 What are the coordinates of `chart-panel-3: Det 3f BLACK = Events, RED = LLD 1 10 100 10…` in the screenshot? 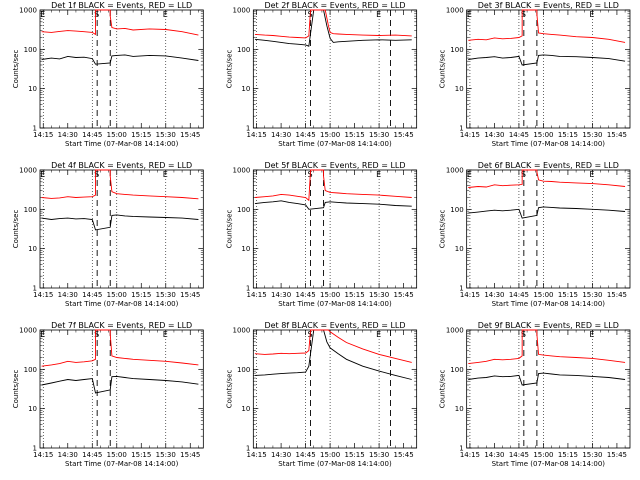 It's located at (535, 74).